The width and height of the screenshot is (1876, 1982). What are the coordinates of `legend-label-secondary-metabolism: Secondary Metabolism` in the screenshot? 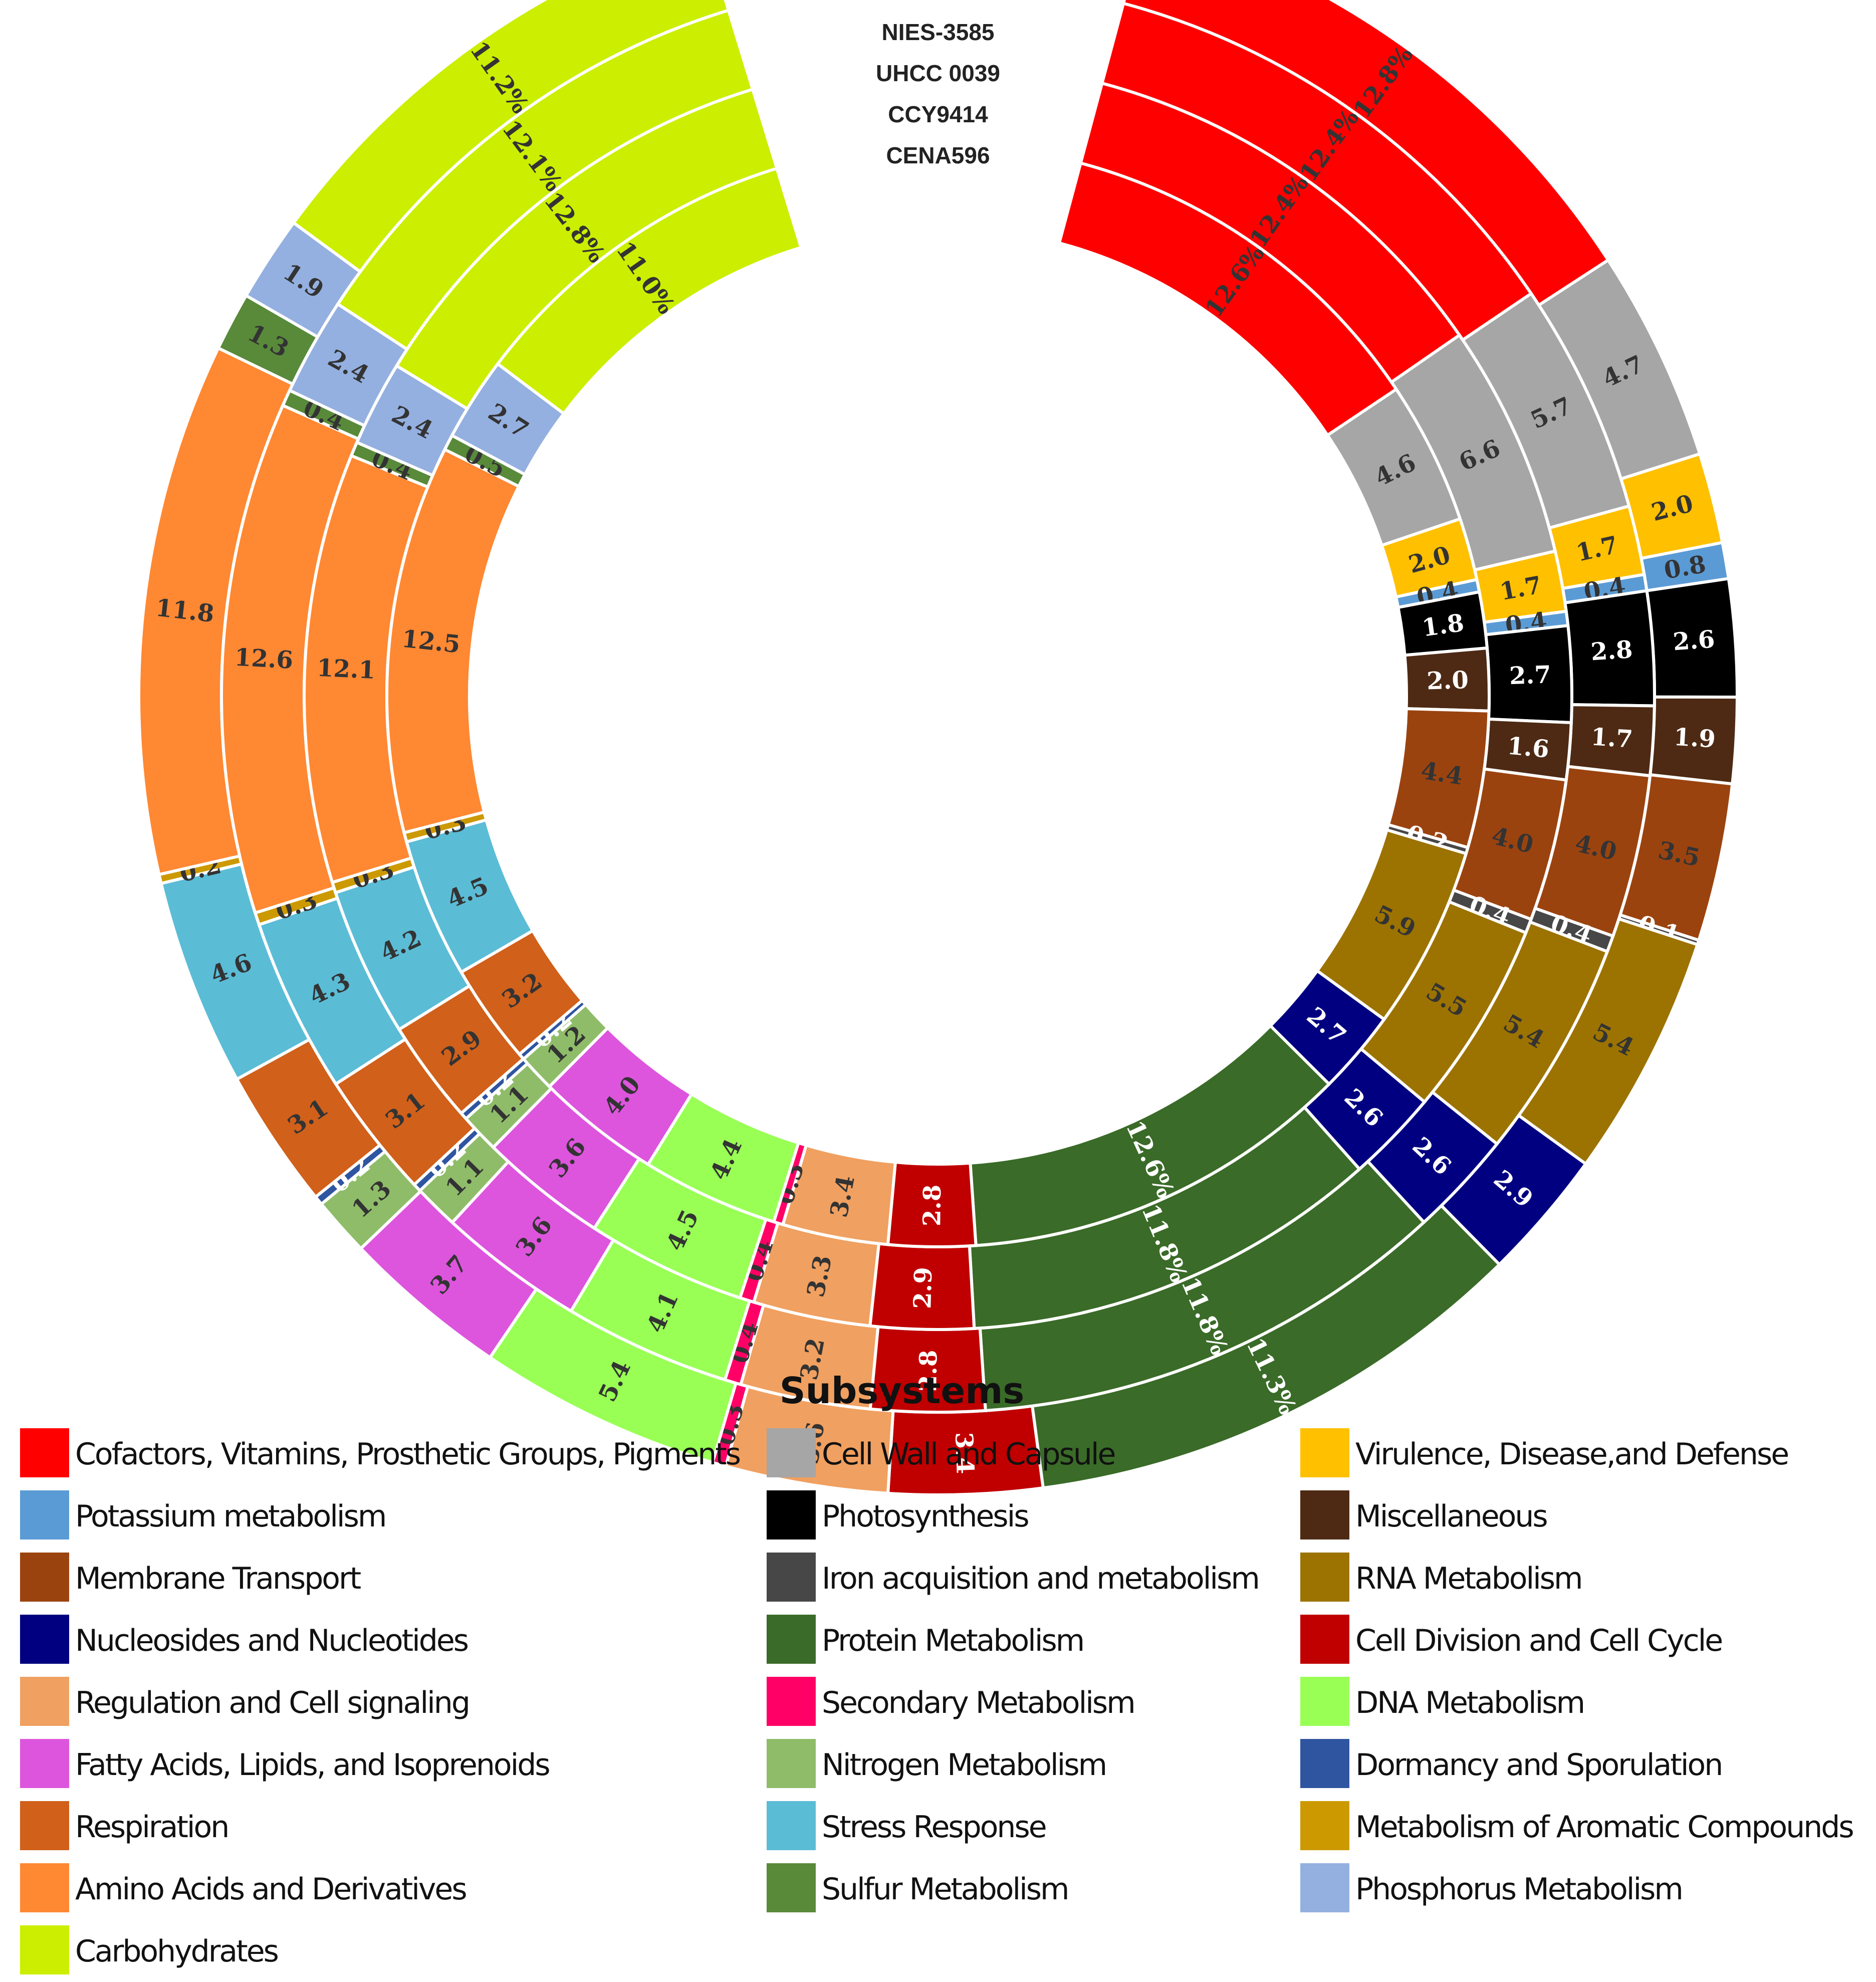 It's located at (978, 1702).